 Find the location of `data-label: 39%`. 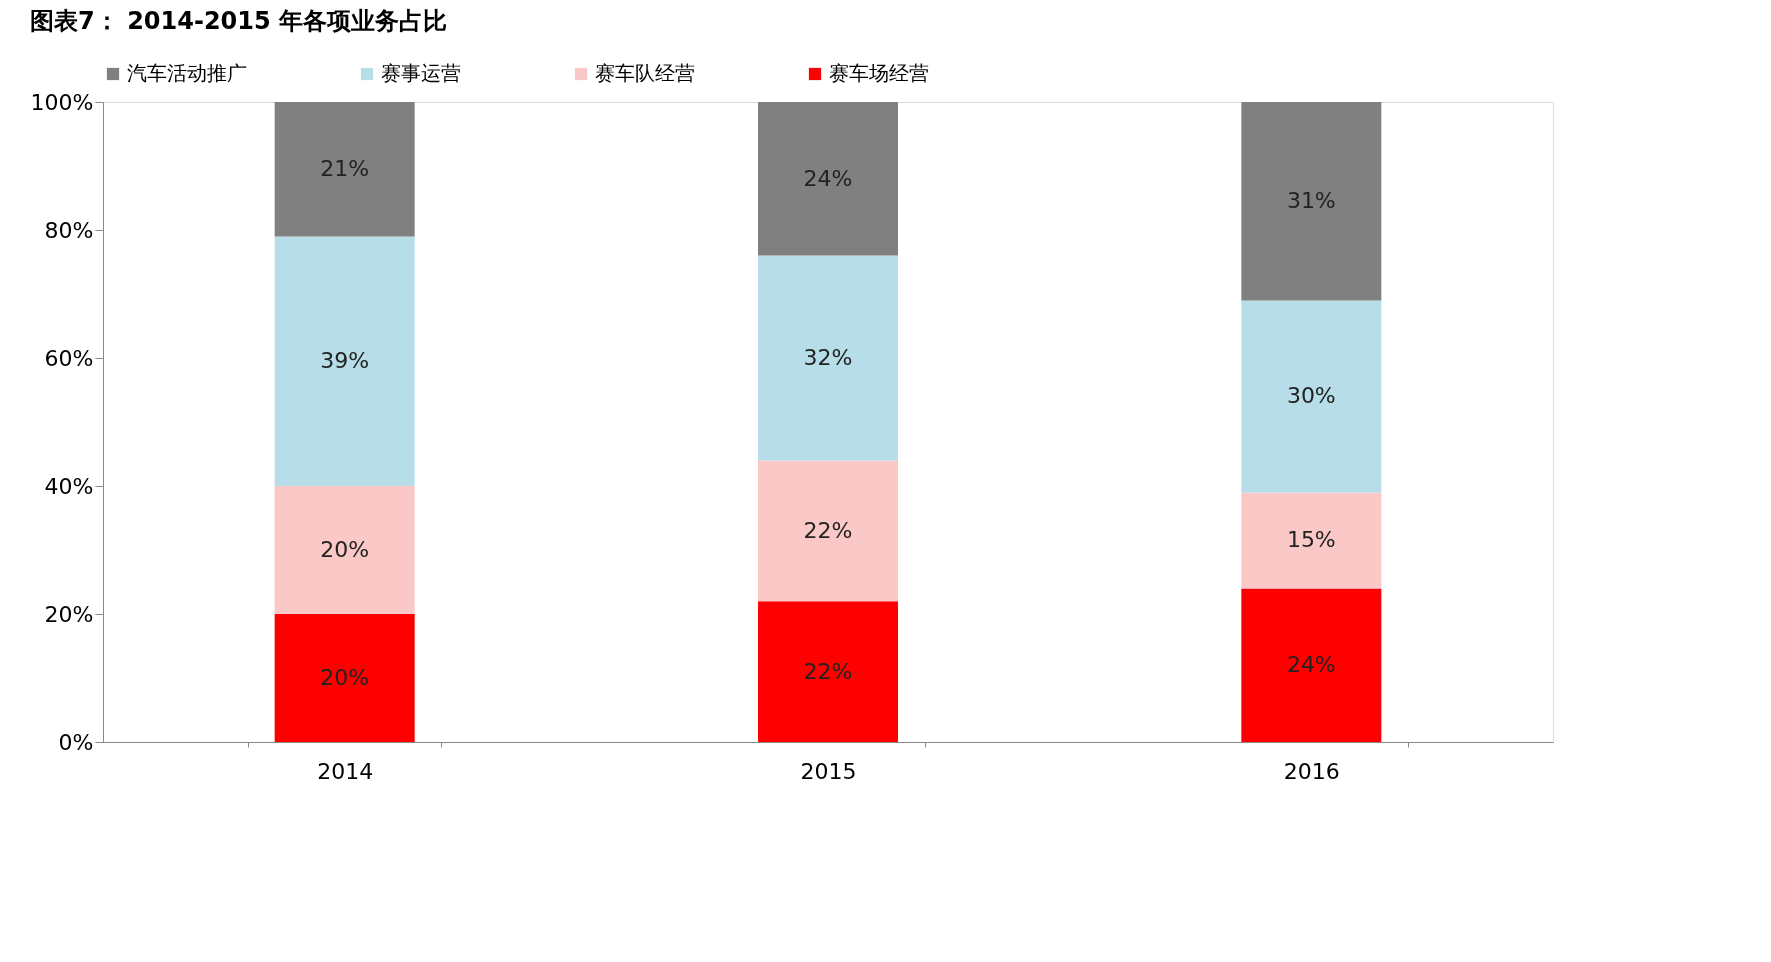

data-label: 39% is located at coordinates (345, 361).